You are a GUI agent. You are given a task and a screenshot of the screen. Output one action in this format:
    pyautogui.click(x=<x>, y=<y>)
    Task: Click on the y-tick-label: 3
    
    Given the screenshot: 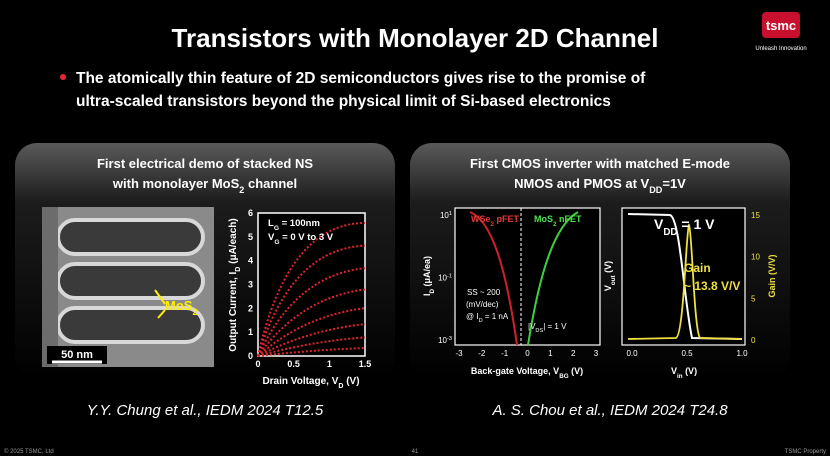 What is the action you would take?
    pyautogui.click(x=250, y=285)
    